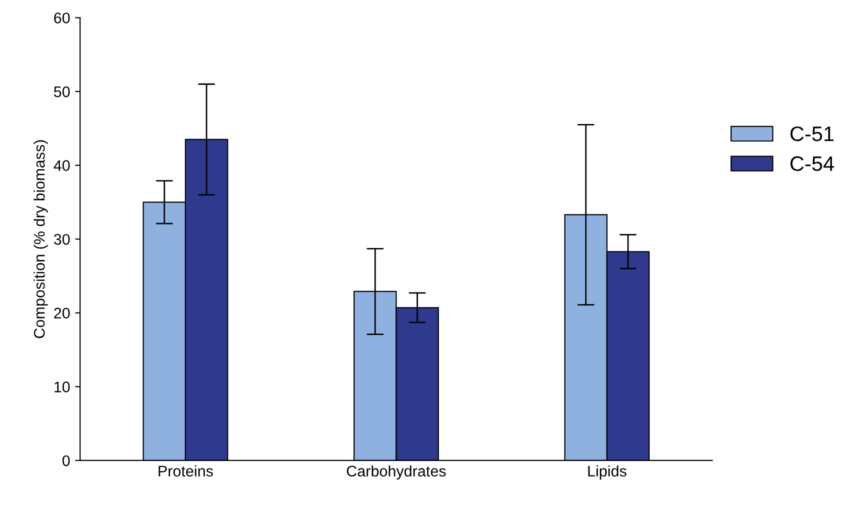 The image size is (843, 506). I want to click on y-tick-label: 50, so click(62, 92).